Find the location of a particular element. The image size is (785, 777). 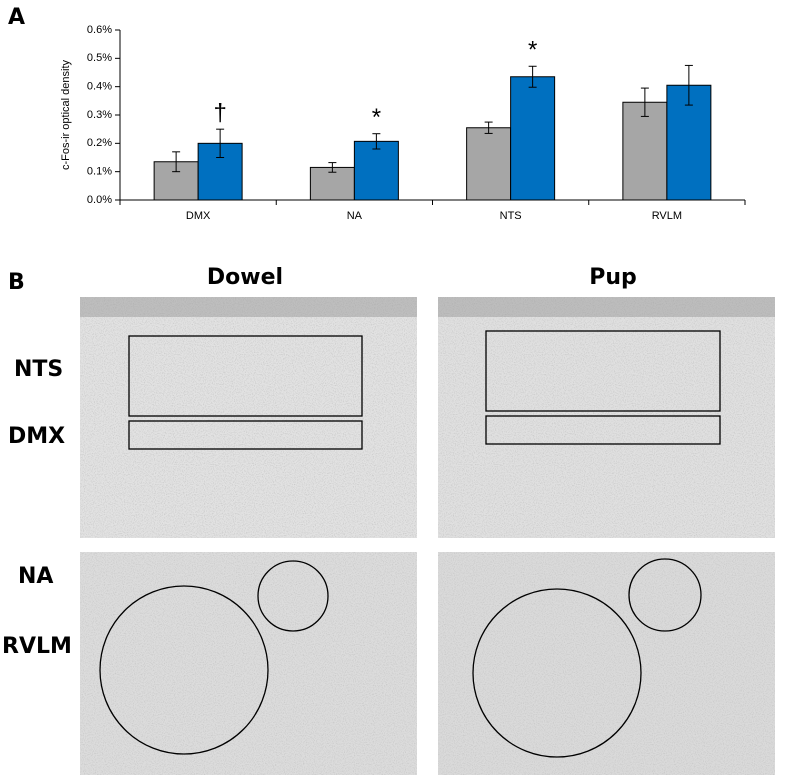

x-tick-label: DMX is located at coordinates (198, 216).